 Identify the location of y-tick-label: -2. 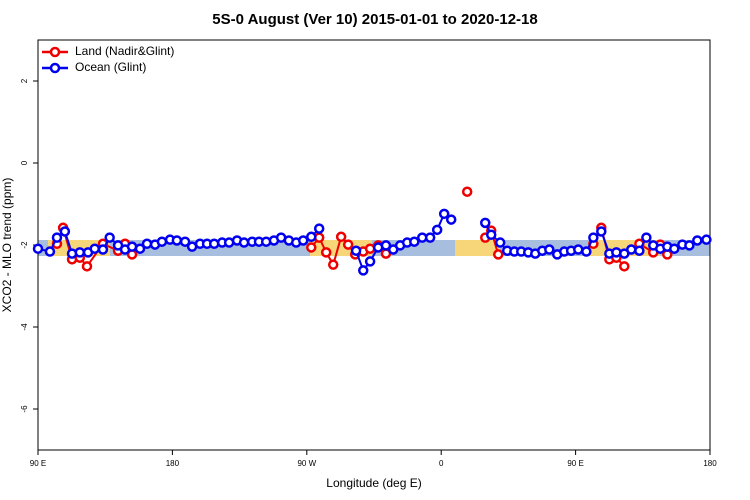
(24, 245).